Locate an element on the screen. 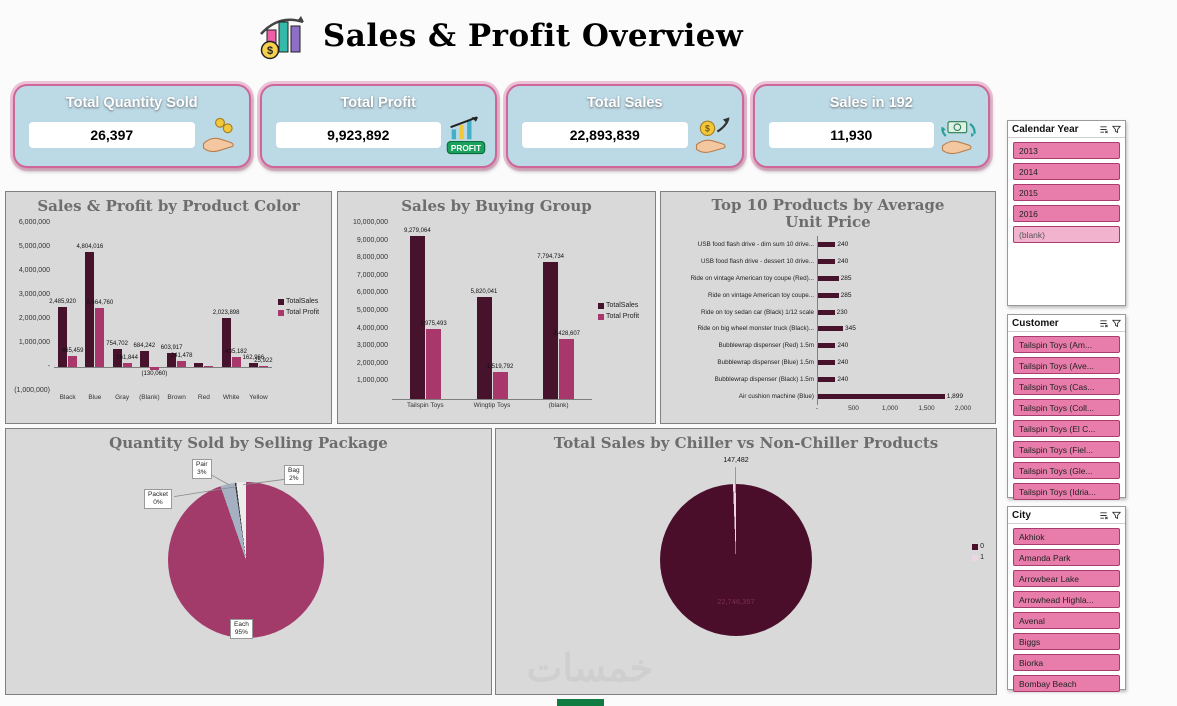 The height and width of the screenshot is (706, 1177). kpi-card-sales-in-192: Sales in 192 11,930 is located at coordinates (871, 126).